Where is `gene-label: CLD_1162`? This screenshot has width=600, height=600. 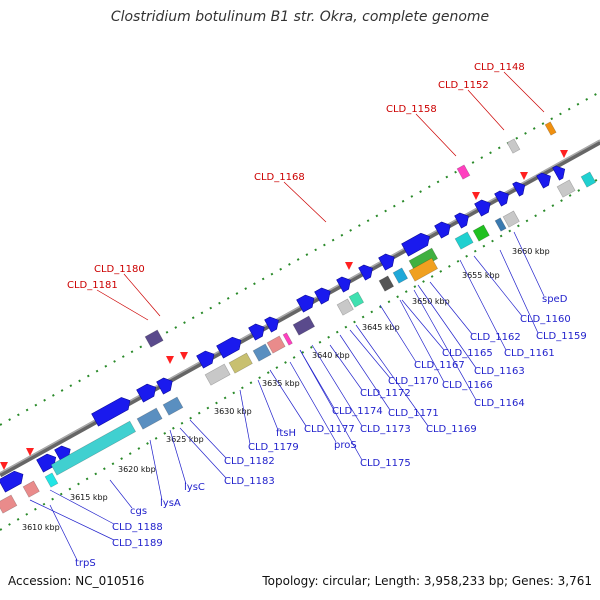
gene-label: CLD_1162 is located at coordinates (495, 337).